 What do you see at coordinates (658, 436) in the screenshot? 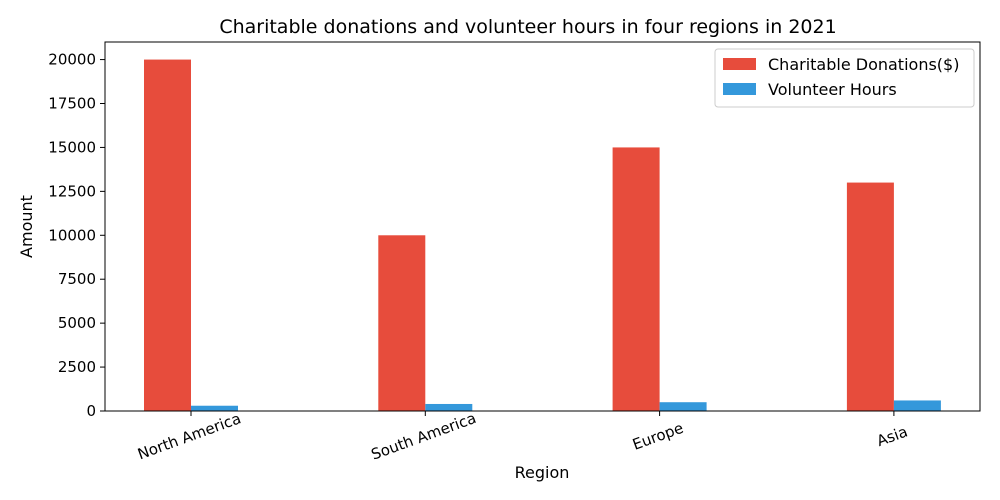
I see `x-tick-label: Europe` at bounding box center [658, 436].